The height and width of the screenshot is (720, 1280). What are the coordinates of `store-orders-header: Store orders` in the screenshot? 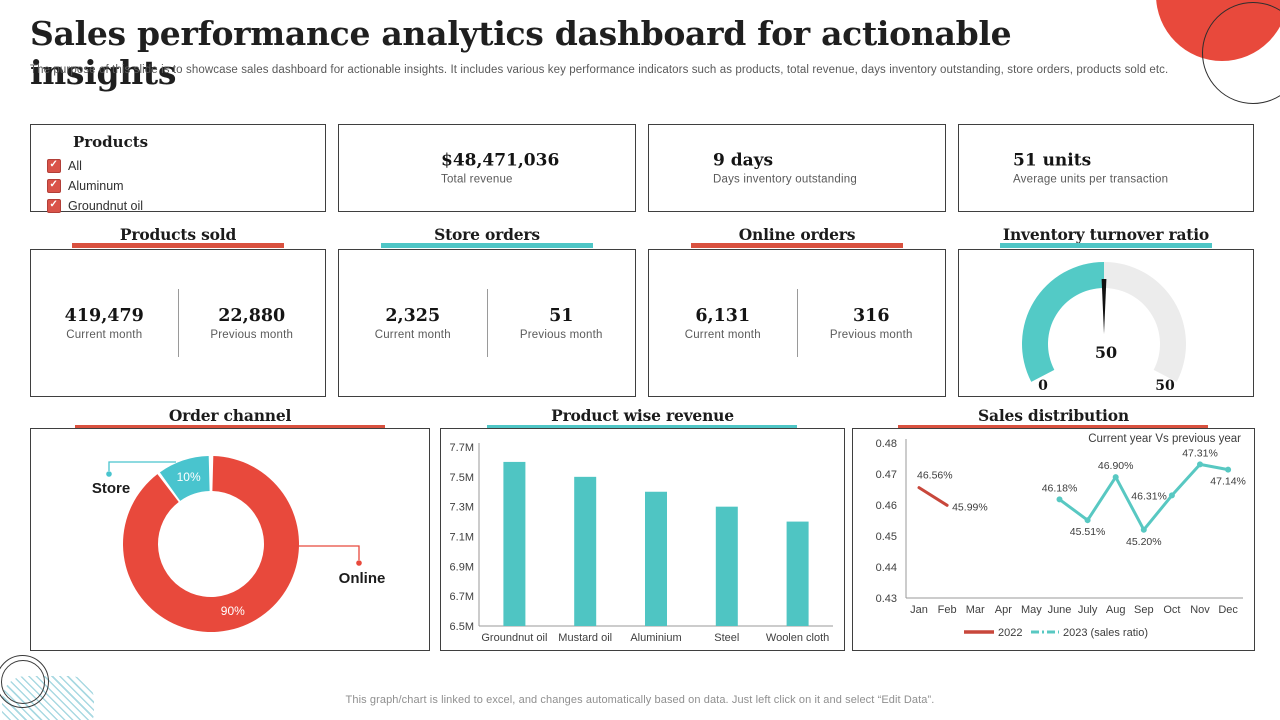 It's located at (487, 234).